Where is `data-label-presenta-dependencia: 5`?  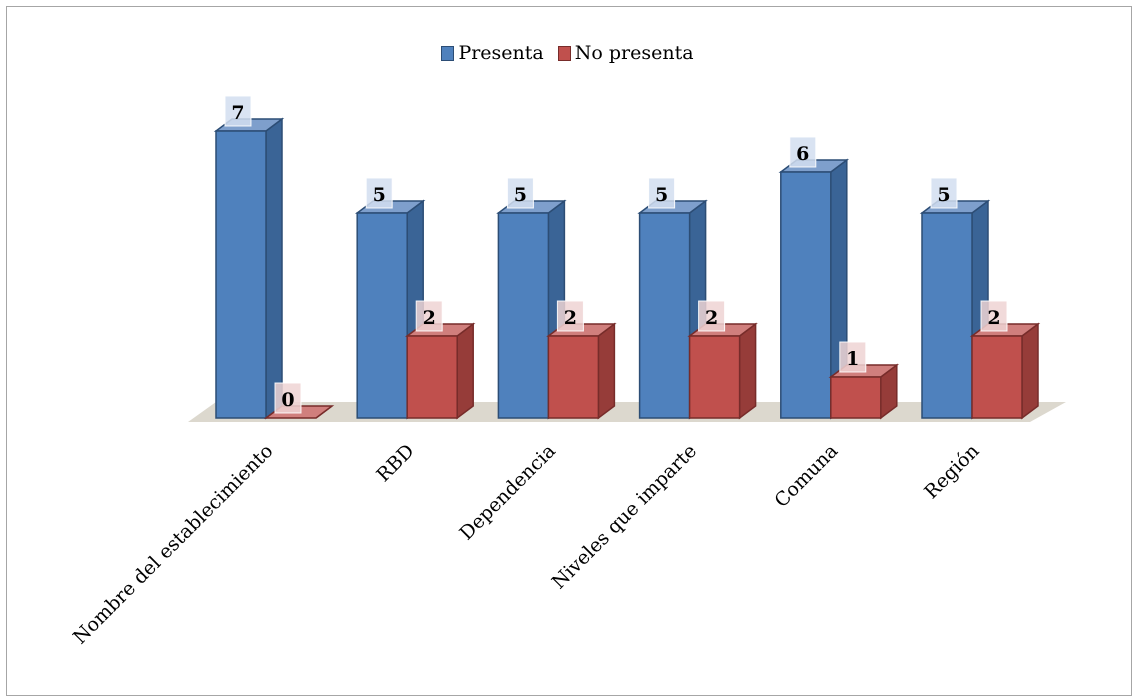 data-label-presenta-dependencia: 5 is located at coordinates (520, 193).